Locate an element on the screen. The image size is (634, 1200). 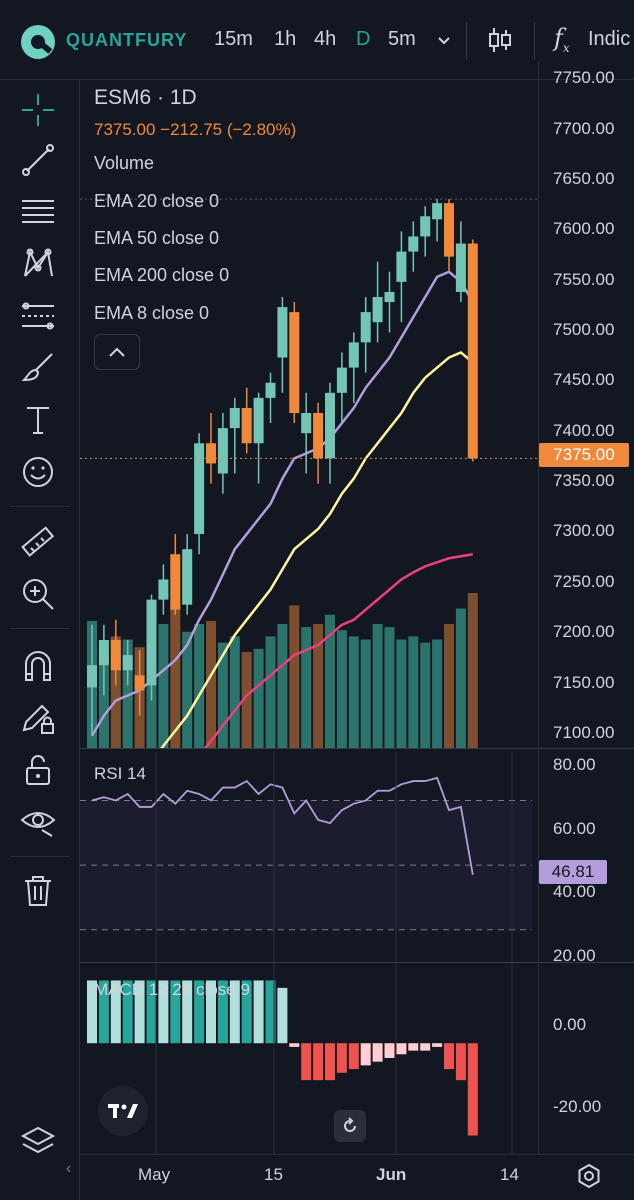
unlock-tool is located at coordinates (38, 770).